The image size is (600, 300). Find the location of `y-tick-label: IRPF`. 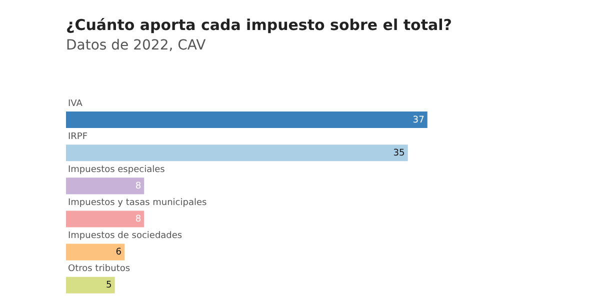

y-tick-label: IRPF is located at coordinates (78, 137).